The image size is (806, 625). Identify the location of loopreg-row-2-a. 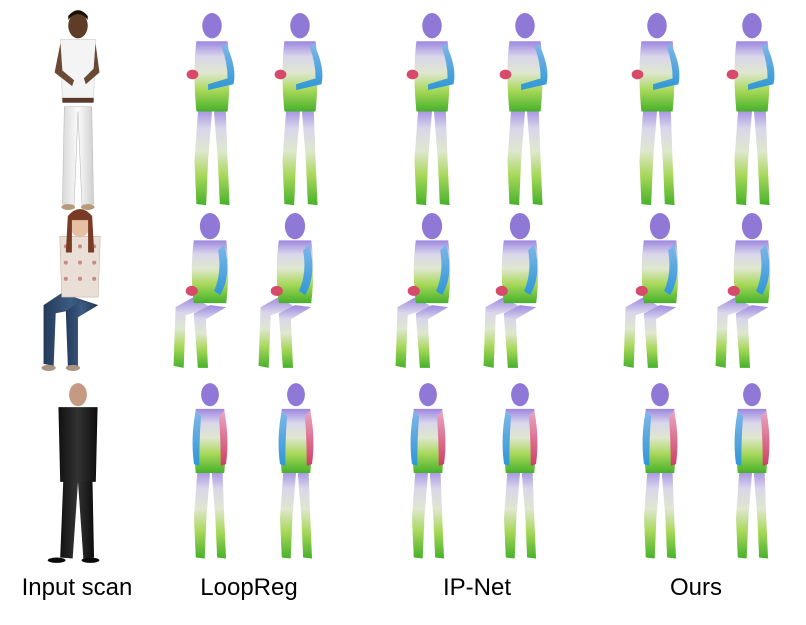
(201, 290).